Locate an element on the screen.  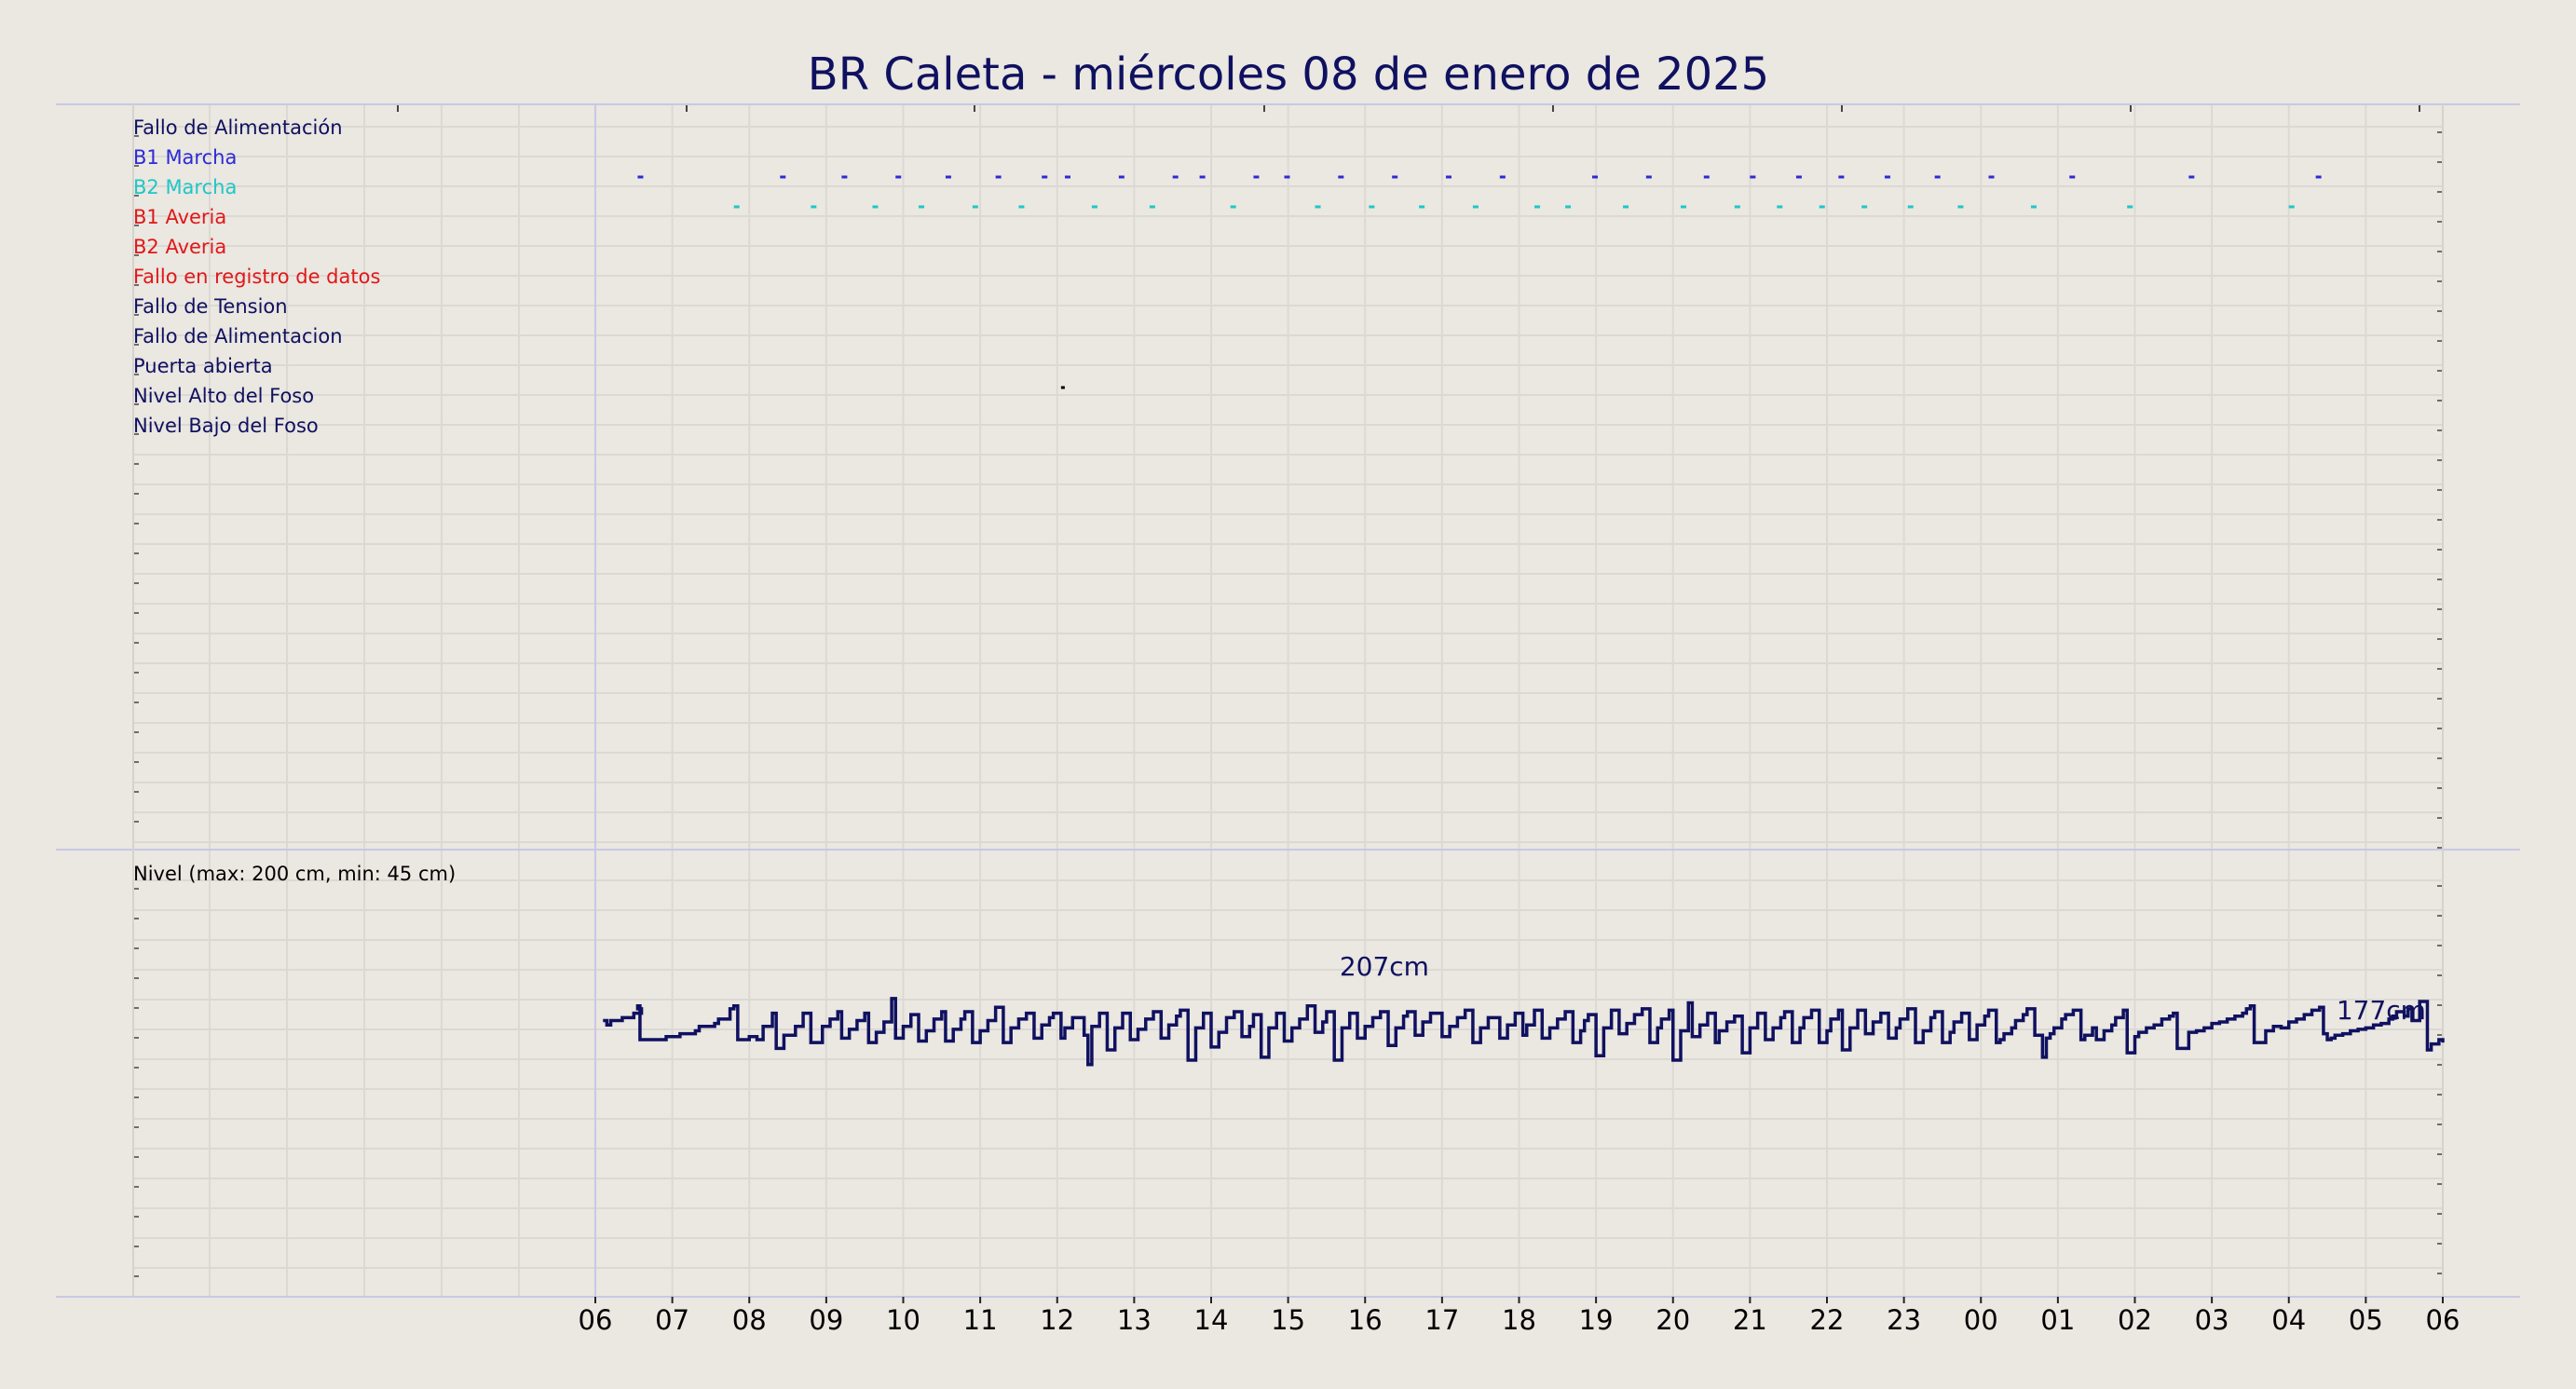
x-tick-label-15: 21 is located at coordinates (1750, 1320).